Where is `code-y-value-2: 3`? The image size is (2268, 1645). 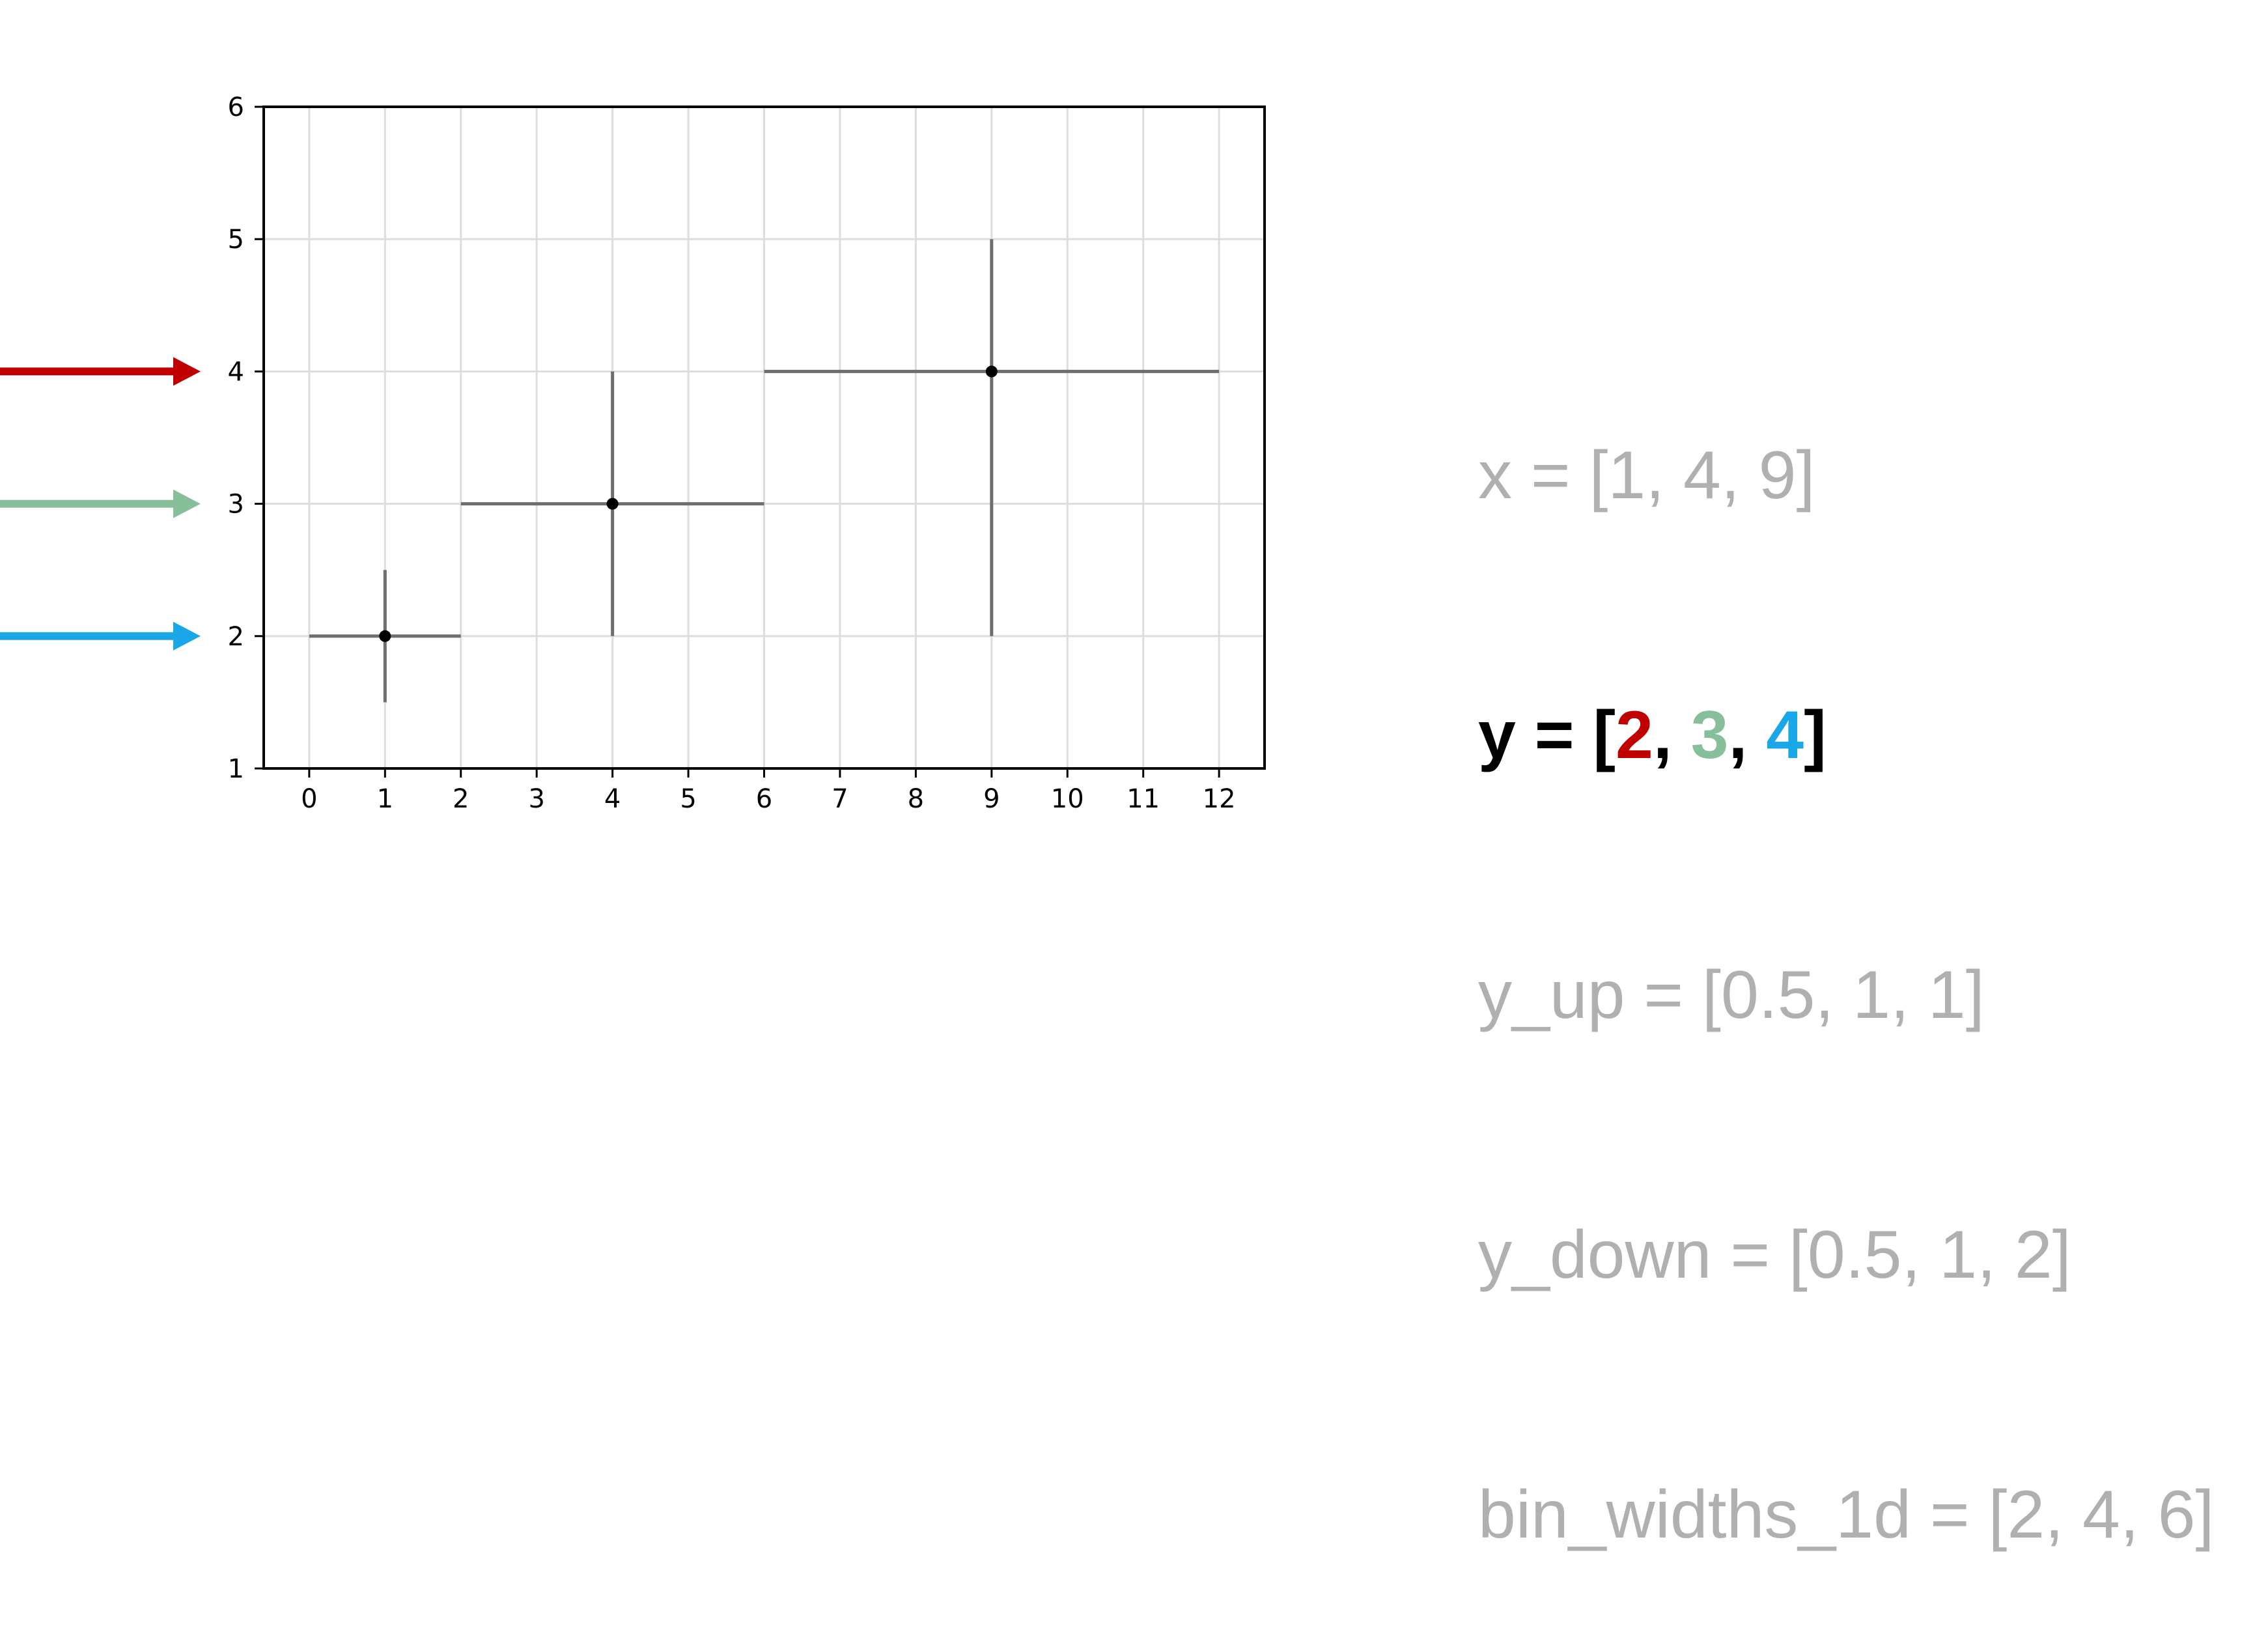
code-y-value-2: 3 is located at coordinates (1710, 735).